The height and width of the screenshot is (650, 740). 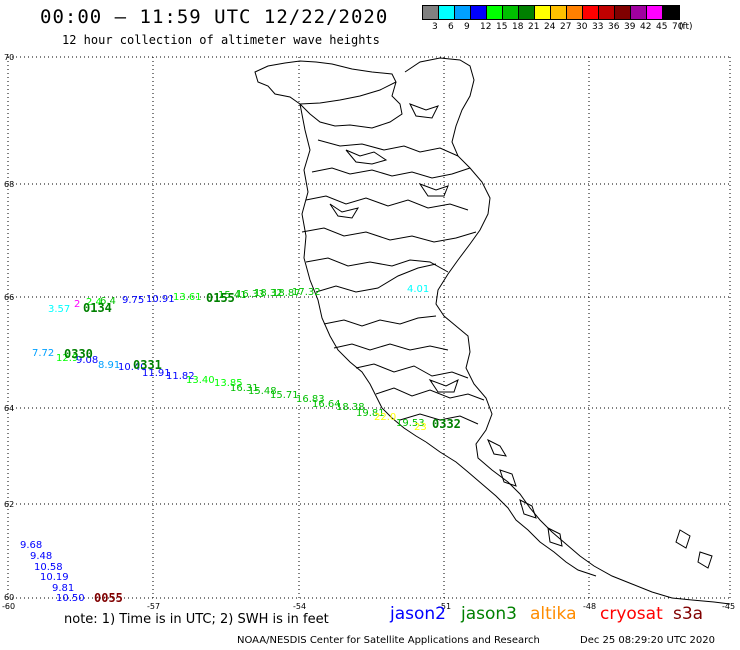 I want to click on satellite-cryosat-label: cryosat, so click(x=631, y=614).